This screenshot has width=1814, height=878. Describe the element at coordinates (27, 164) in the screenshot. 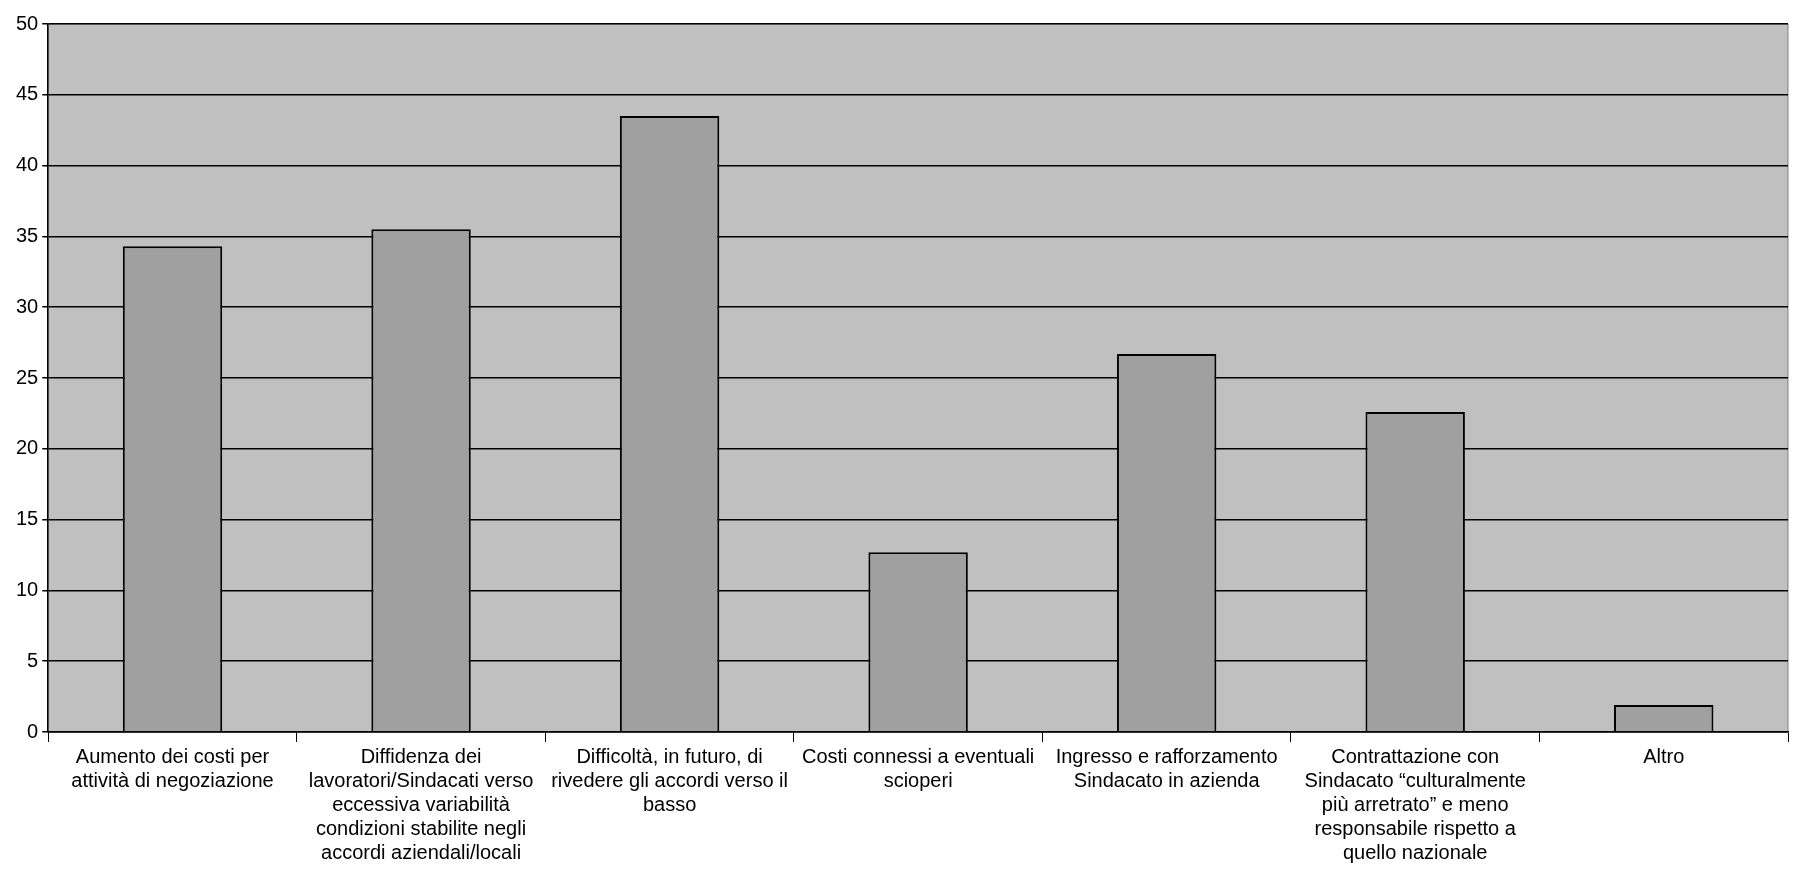

I see `y-tick-label: 40` at that location.